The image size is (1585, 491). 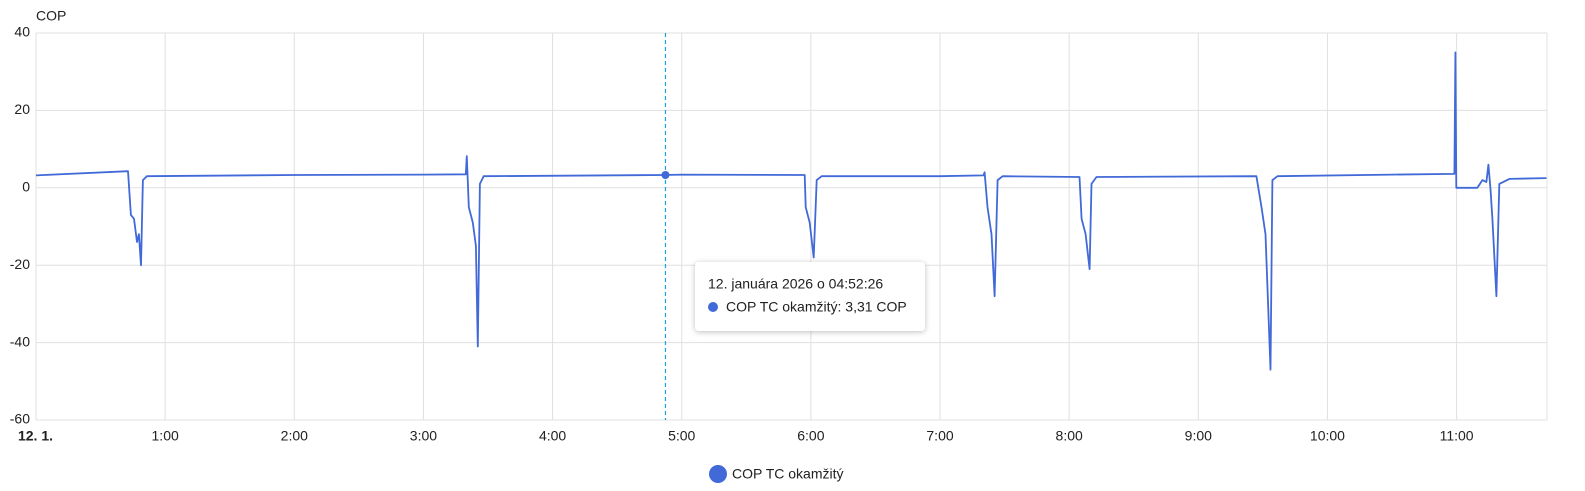 What do you see at coordinates (810, 296) in the screenshot?
I see `tooltip-box` at bounding box center [810, 296].